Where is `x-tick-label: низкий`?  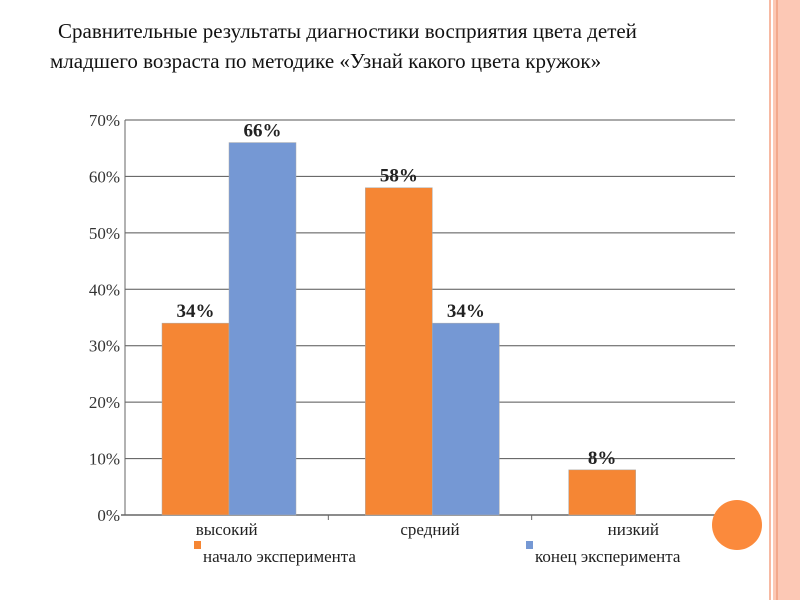
x-tick-label: низкий is located at coordinates (633, 529).